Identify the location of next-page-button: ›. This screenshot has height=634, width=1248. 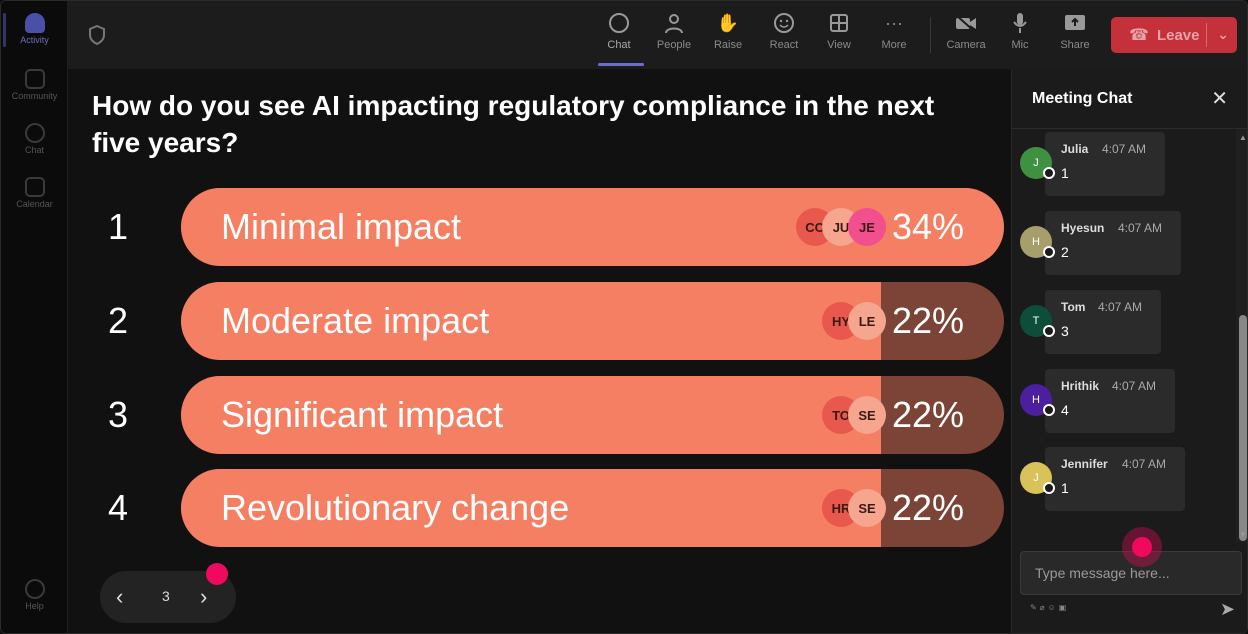
(204, 596).